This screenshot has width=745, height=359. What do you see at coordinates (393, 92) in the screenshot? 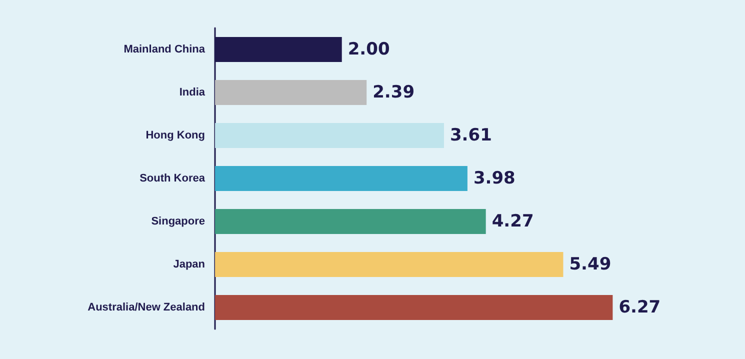
I see `data-label: 2.39` at bounding box center [393, 92].